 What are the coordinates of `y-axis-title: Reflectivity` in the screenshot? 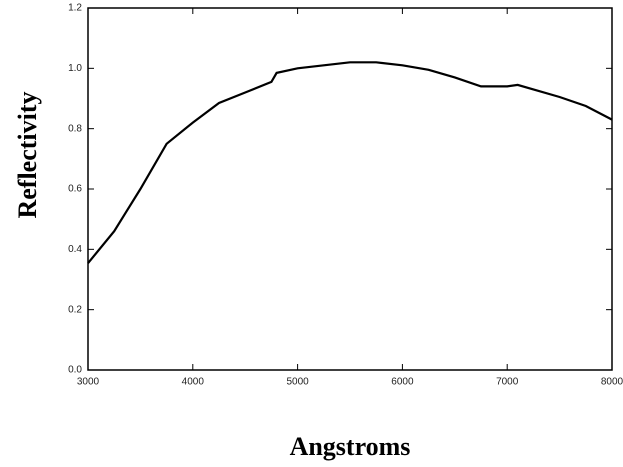 It's located at (27, 154).